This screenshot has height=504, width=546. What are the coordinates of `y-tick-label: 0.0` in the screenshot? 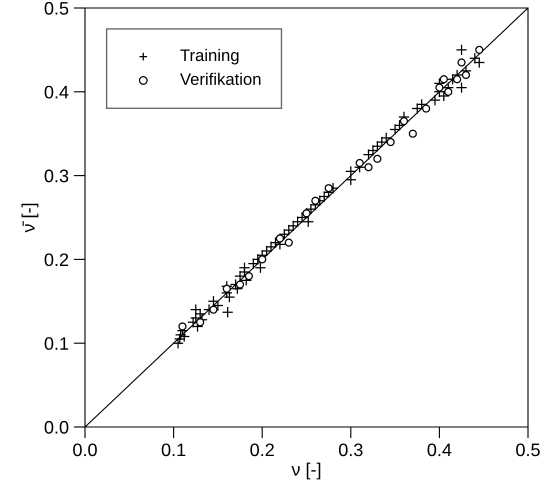 It's located at (56, 427).